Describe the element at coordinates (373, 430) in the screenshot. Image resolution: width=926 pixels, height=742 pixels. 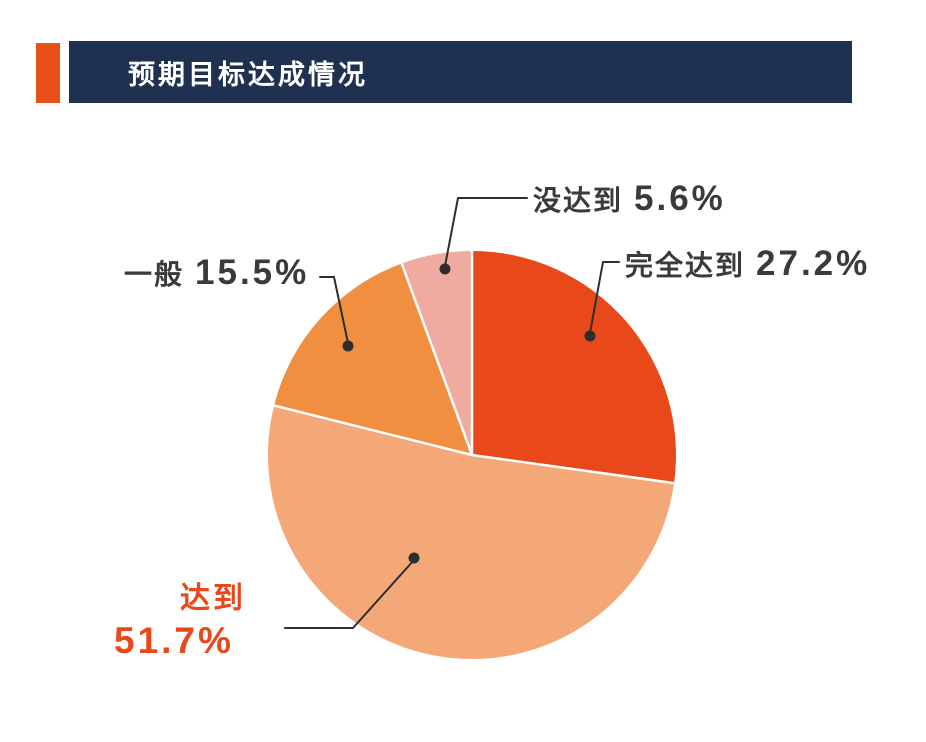
I see `slice-divider-average` at that location.